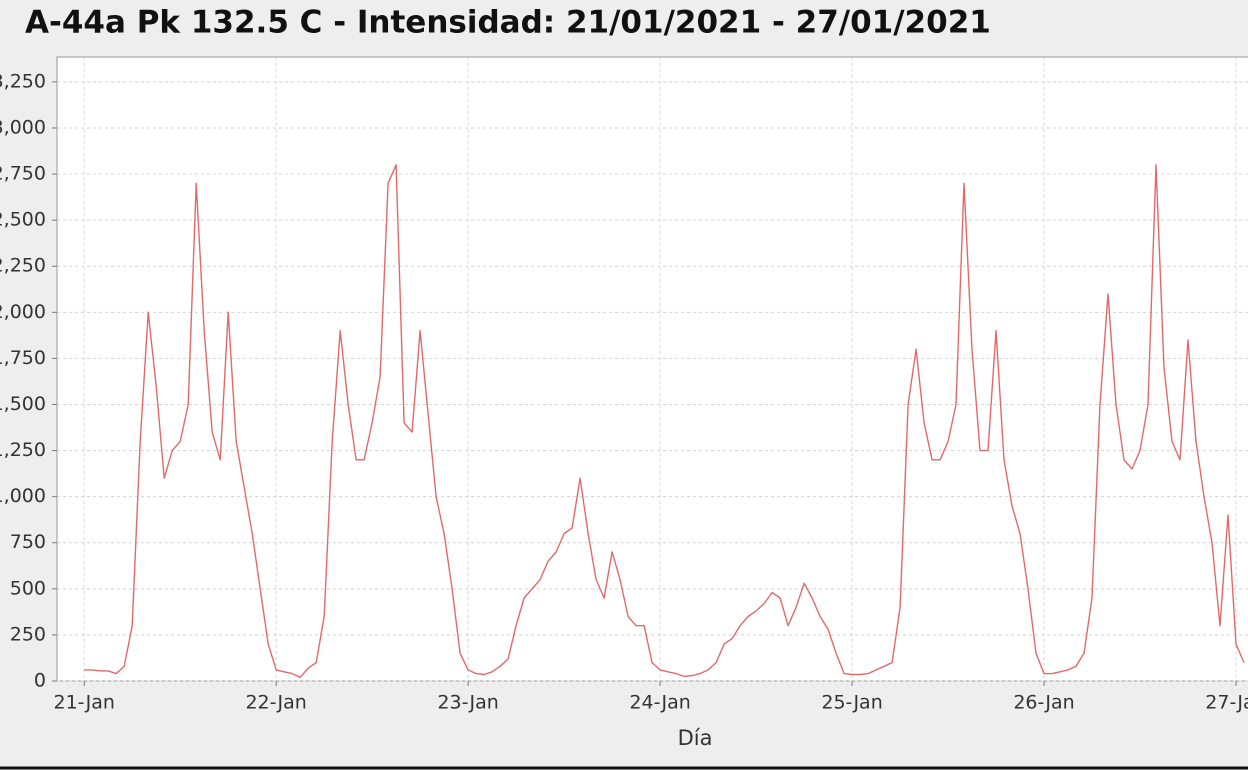 The image size is (1248, 770). I want to click on x-tick-label: 25-Jan, so click(851, 703).